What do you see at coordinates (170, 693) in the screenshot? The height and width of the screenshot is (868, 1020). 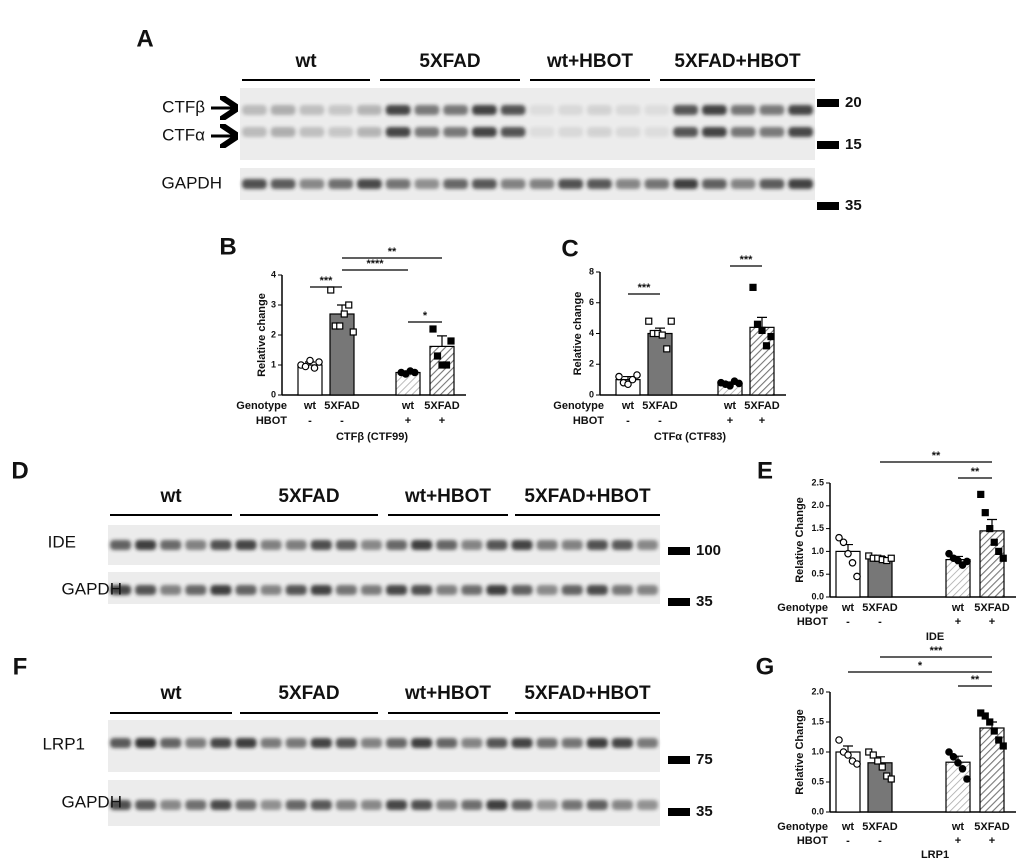 I see `group-header: wt` at bounding box center [170, 693].